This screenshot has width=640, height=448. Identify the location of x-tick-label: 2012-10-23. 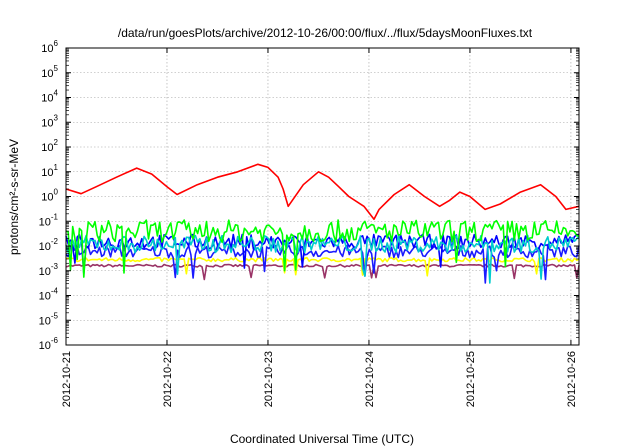
(269, 379).